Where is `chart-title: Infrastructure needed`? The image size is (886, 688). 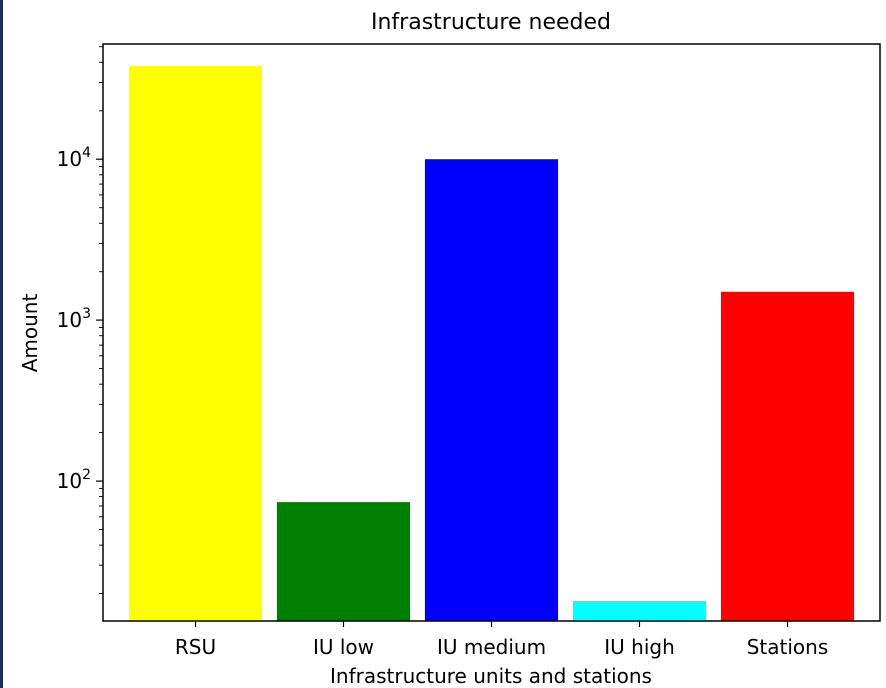
chart-title: Infrastructure needed is located at coordinates (491, 22).